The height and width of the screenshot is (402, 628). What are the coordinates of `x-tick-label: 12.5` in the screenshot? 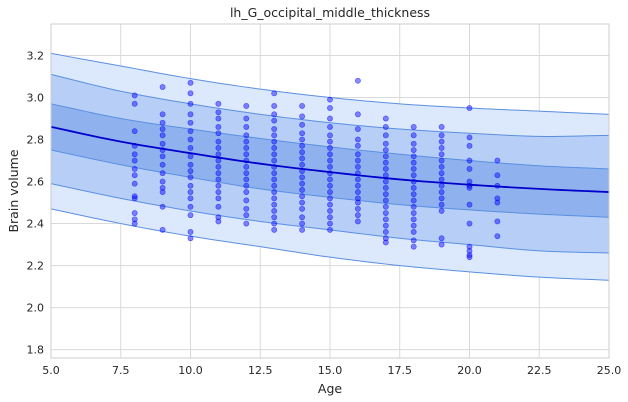 It's located at (260, 370).